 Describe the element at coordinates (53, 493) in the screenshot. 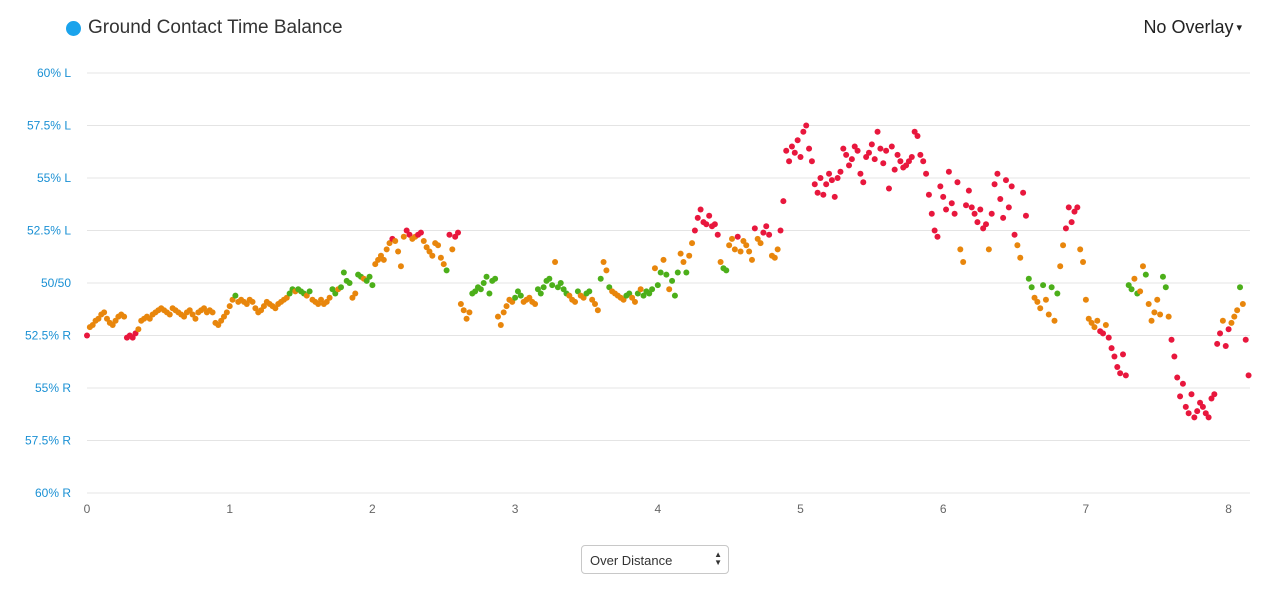

I see `y-tick-label: 60% R` at that location.